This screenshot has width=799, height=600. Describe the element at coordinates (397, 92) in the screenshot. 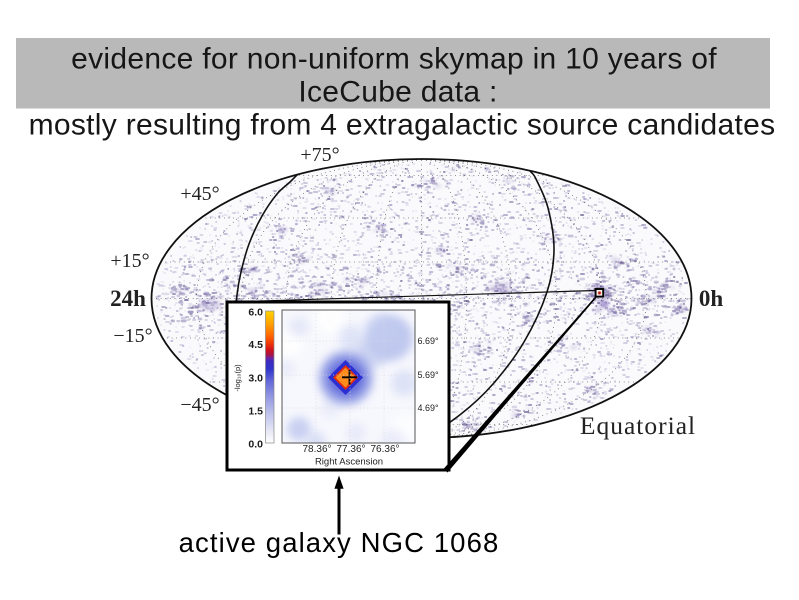

I see `svg-text: IceCube data :` at that location.